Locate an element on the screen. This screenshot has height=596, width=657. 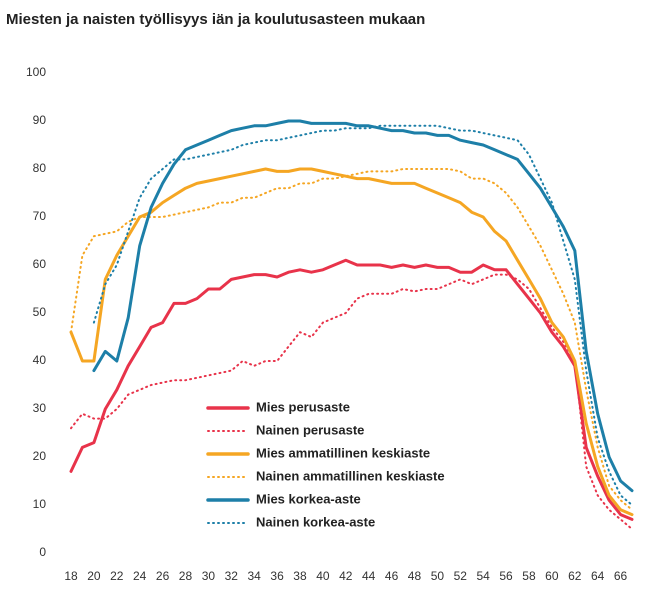
y-tick-label: 20 is located at coordinates (40, 456).